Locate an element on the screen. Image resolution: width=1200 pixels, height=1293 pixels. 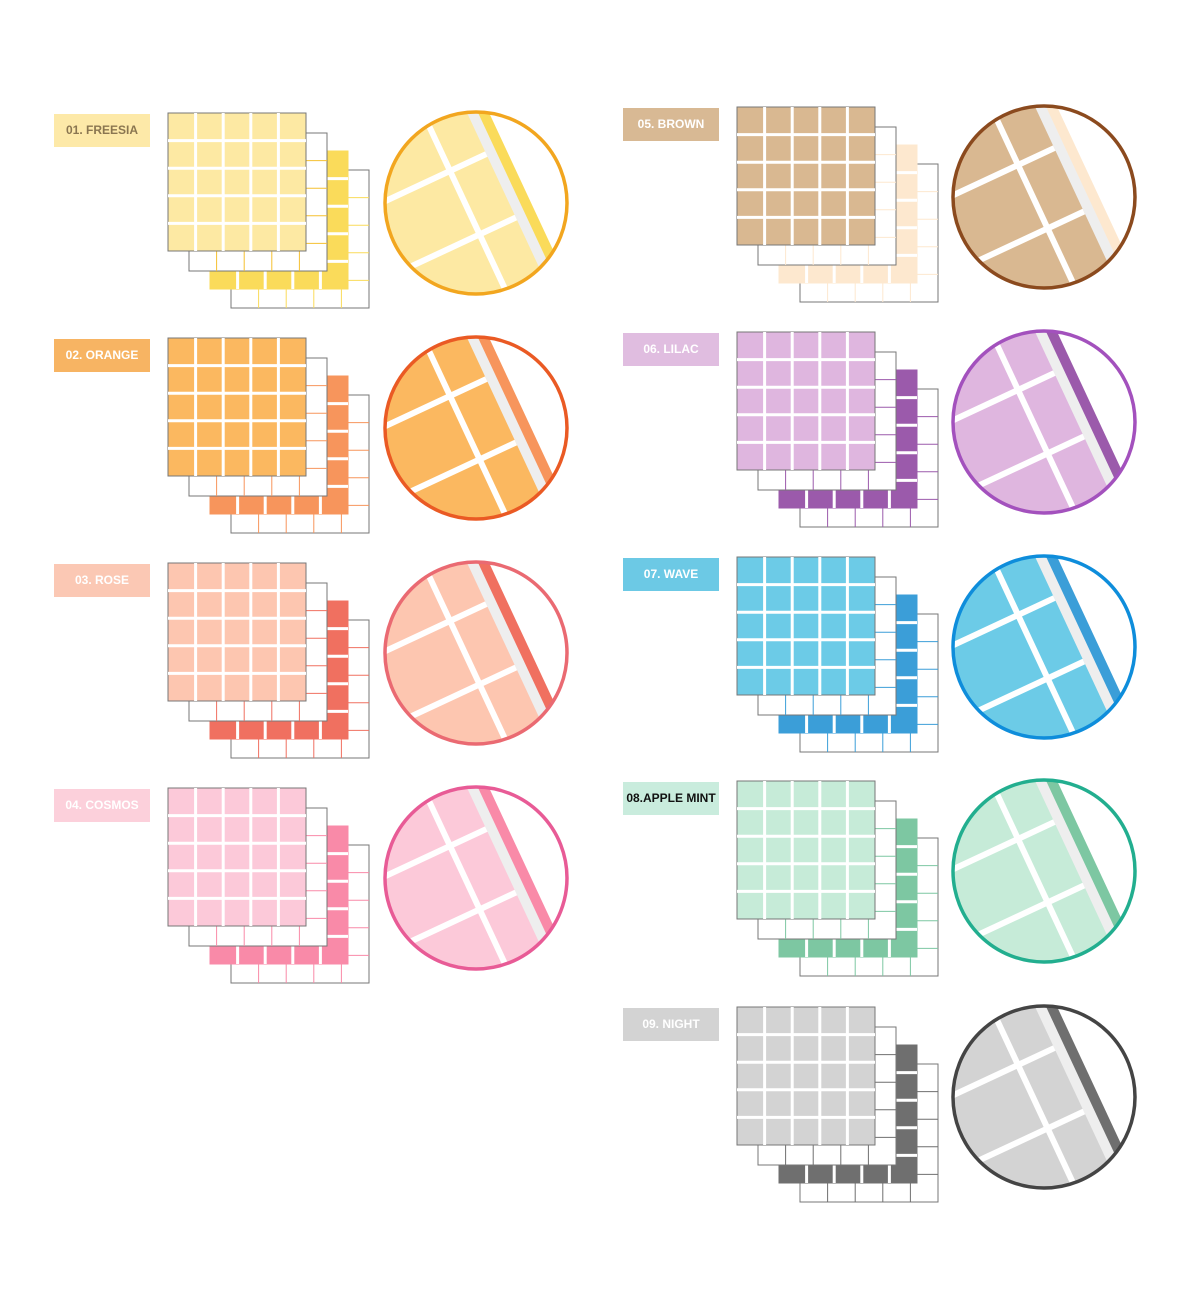
swatch: 06. LILAC is located at coordinates (880, 428).